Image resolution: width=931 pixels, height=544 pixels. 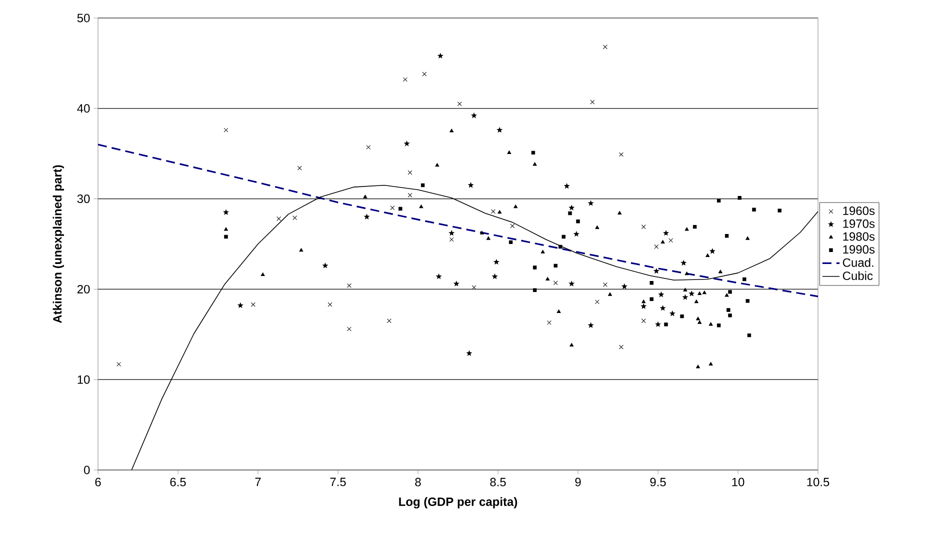 I want to click on legend-label: 1970s, so click(x=859, y=223).